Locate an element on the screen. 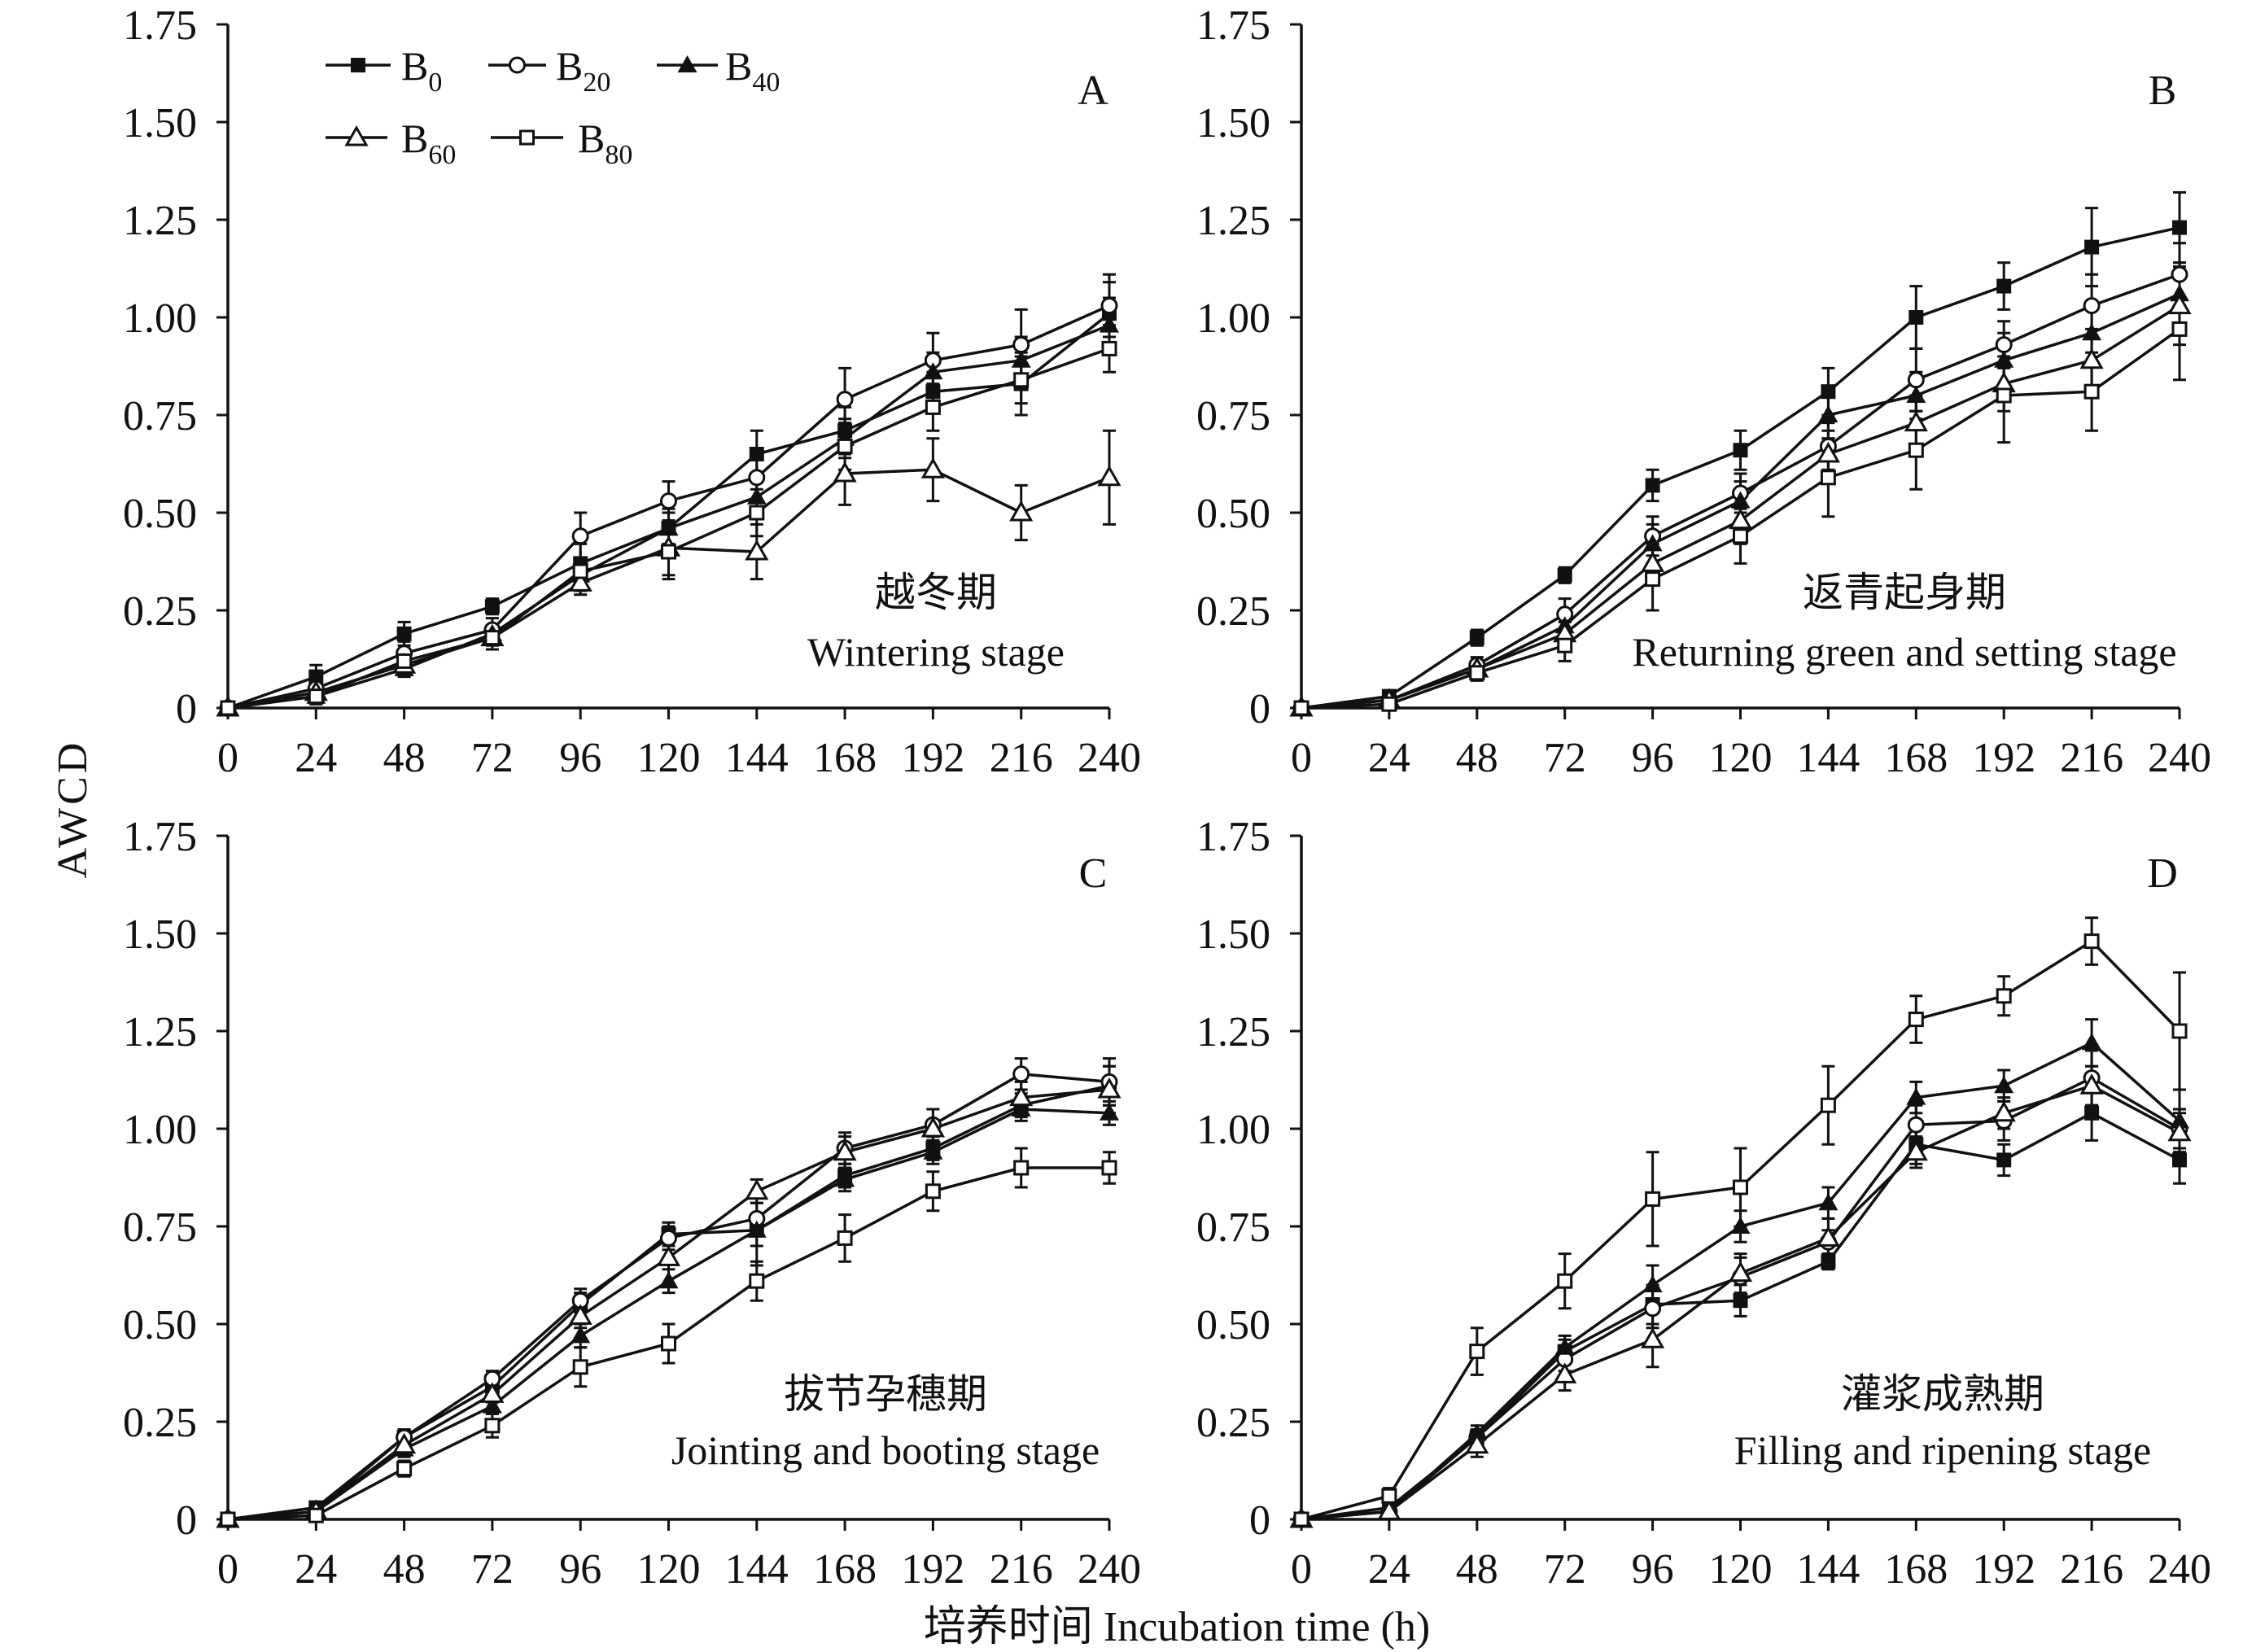  panel-d-y-tick-label: 0 is located at coordinates (1260, 1520).